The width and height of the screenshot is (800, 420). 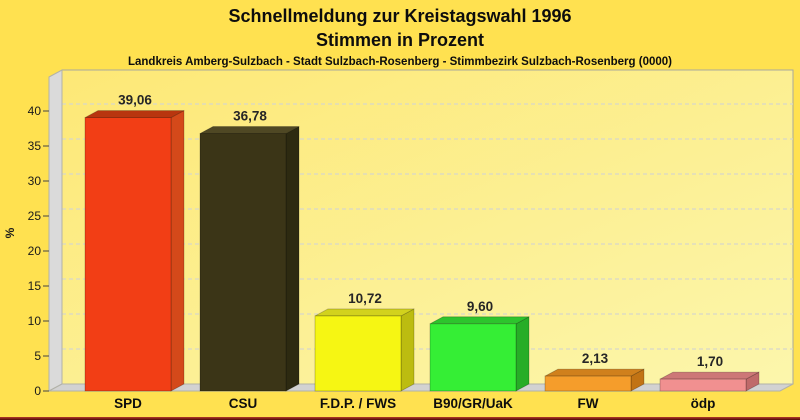 What do you see at coordinates (473, 403) in the screenshot?
I see `category-label-b90-gr-uak: B90/GR/UaK` at bounding box center [473, 403].